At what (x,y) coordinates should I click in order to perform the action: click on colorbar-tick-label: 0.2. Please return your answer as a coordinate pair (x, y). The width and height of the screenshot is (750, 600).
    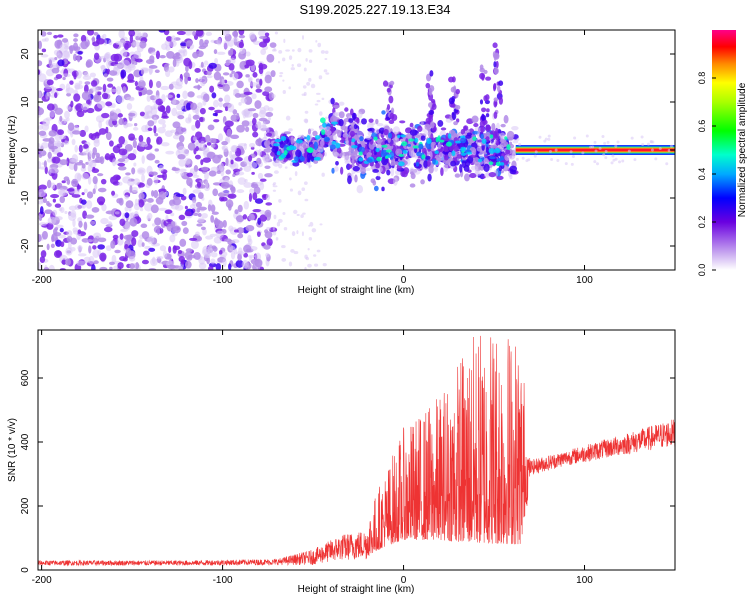
    Looking at the image, I should click on (702, 222).